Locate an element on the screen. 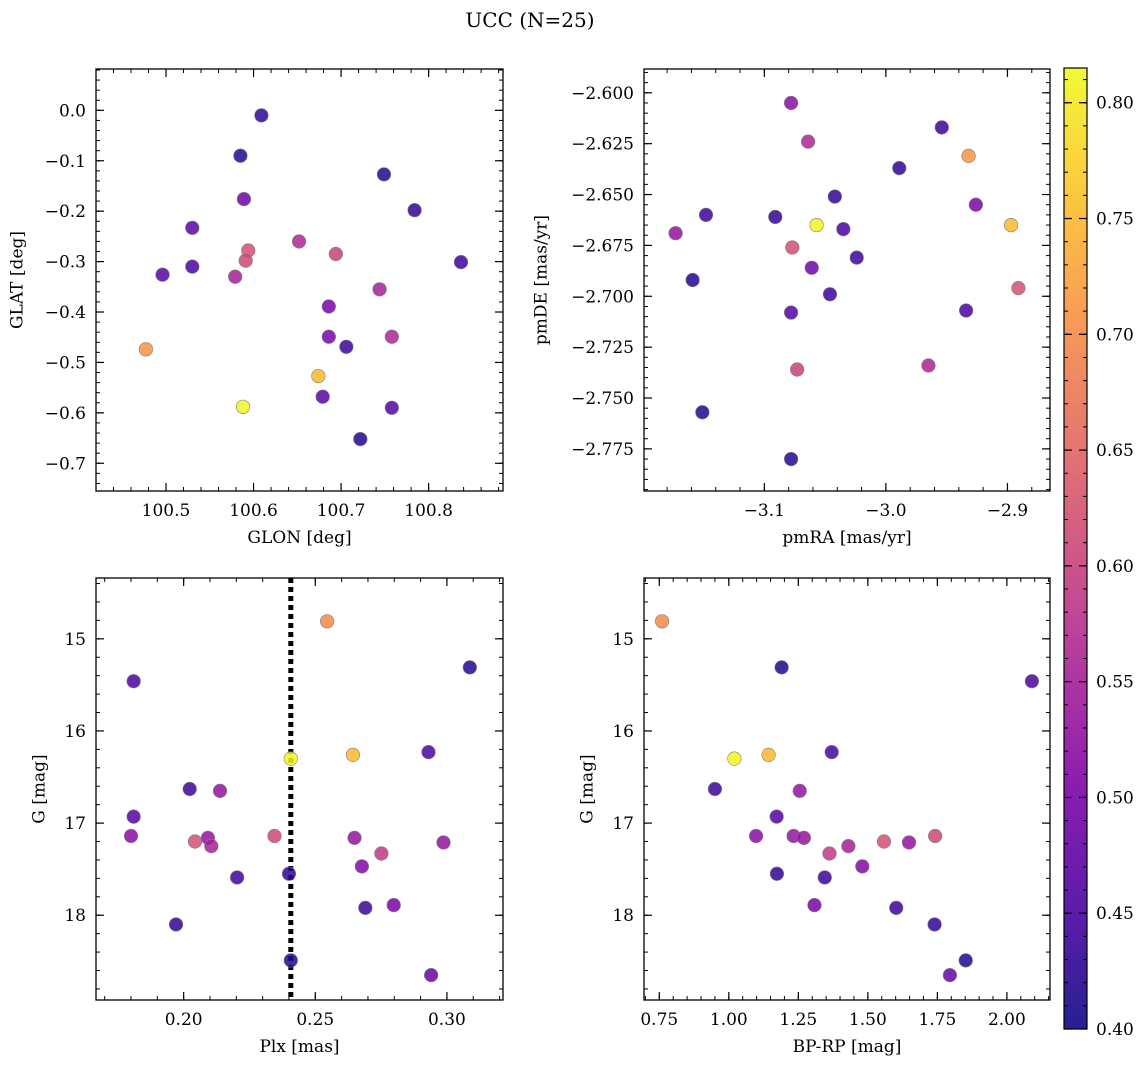 This screenshot has width=1148, height=1068. y-axis-label: GLAT [deg] is located at coordinates (18, 280).